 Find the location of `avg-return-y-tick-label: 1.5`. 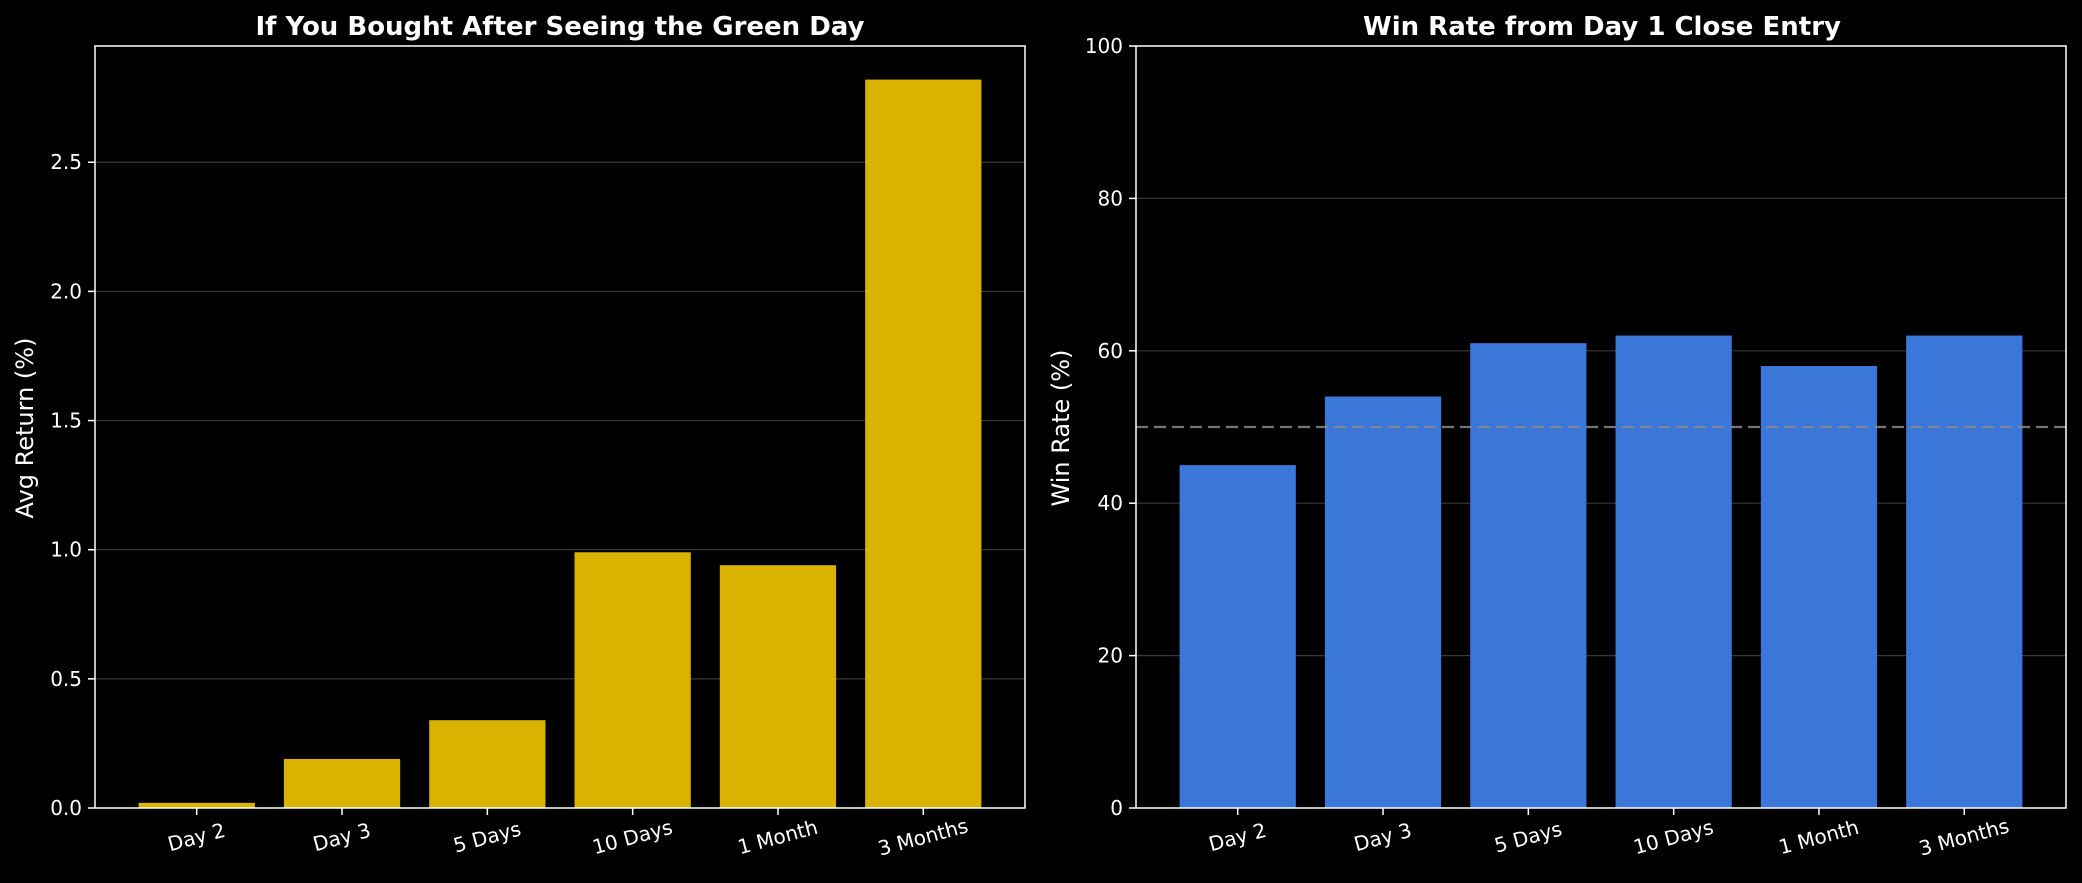

avg-return-y-tick-label: 1.5 is located at coordinates (66, 421).